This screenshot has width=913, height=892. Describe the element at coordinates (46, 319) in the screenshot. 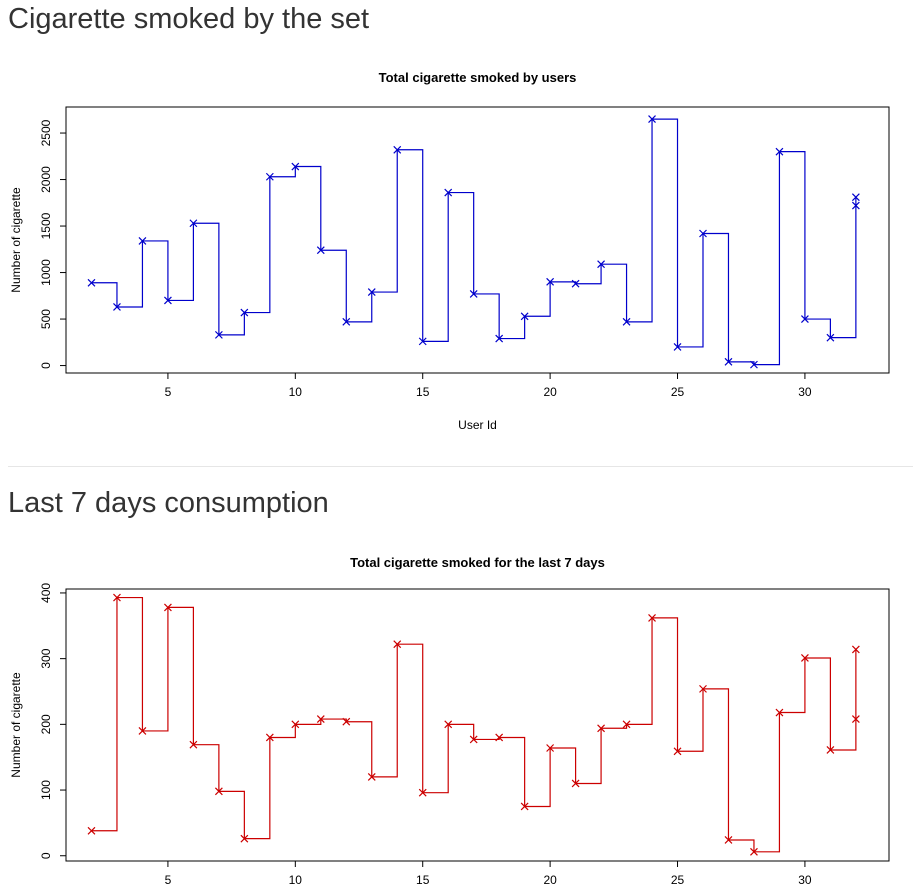

I see `y-tick-label: 500` at that location.